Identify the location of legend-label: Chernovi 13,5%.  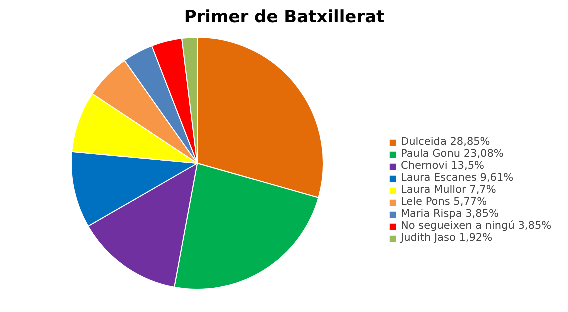
(442, 166).